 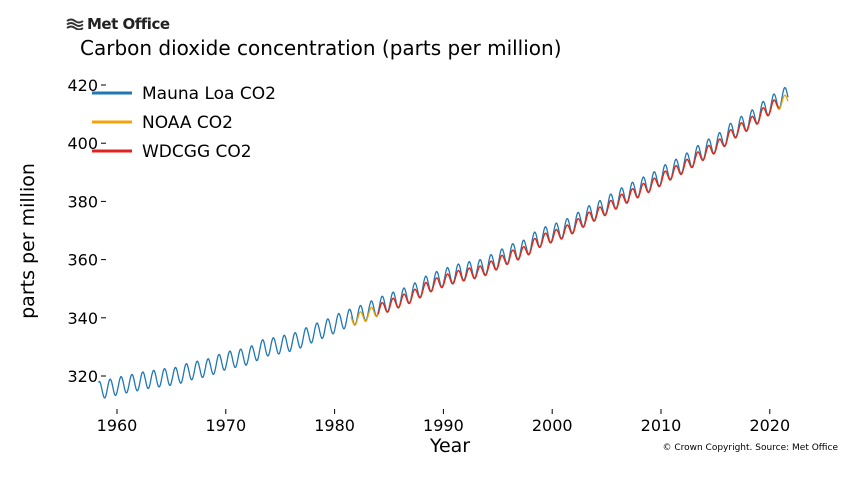 What do you see at coordinates (197, 152) in the screenshot?
I see `legend-label: WDCGG CO2` at bounding box center [197, 152].